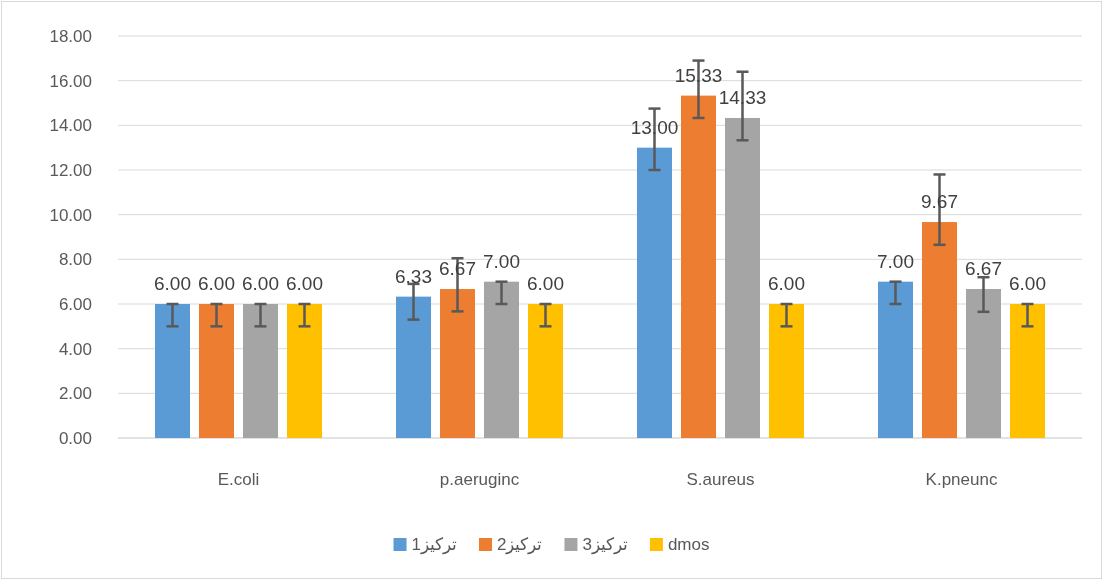 This screenshot has height=580, width=1103. I want to click on y-tick-label: 2.00, so click(75, 394).